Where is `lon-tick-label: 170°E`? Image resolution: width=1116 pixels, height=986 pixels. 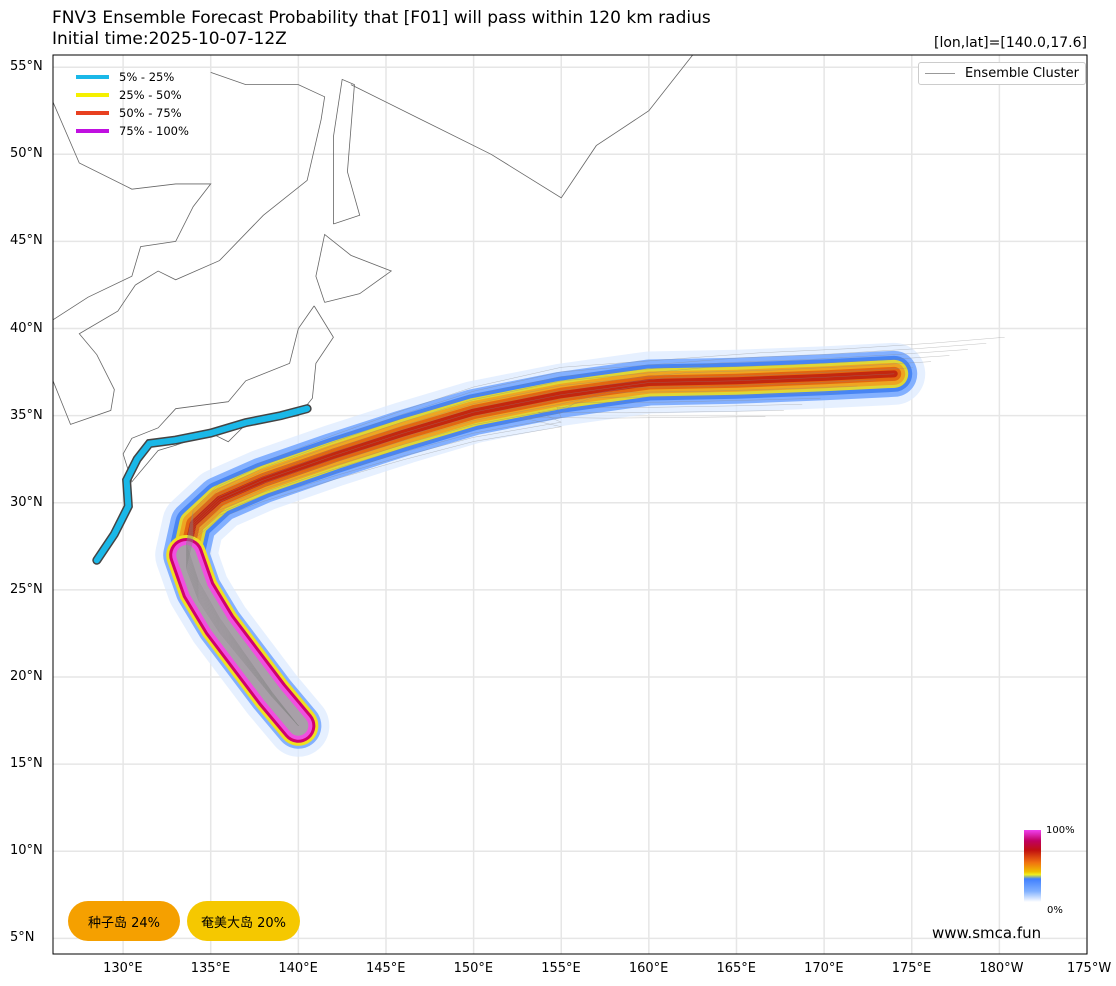 lon-tick-label: 170°E is located at coordinates (824, 968).